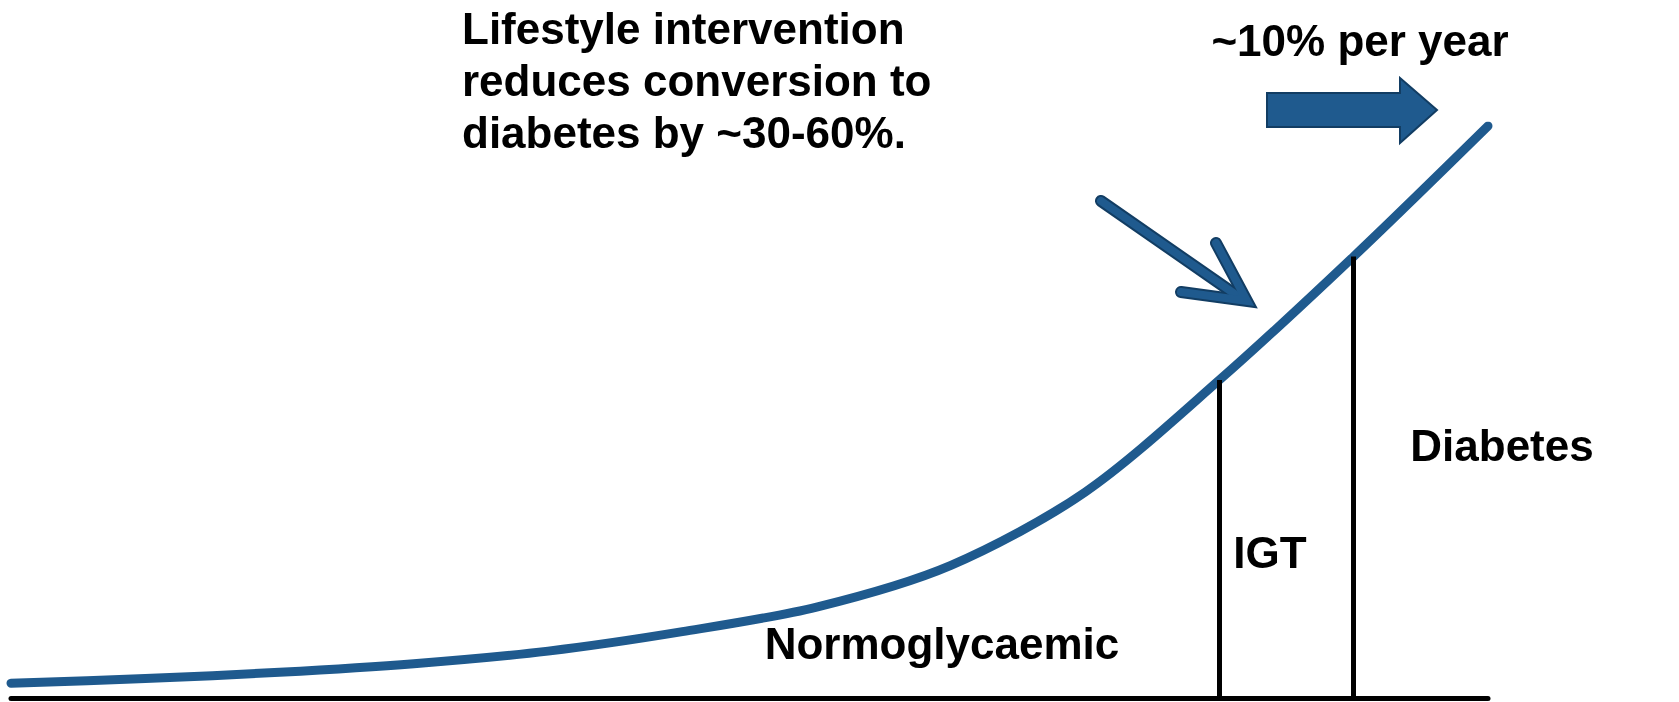  What do you see at coordinates (1360, 40) in the screenshot?
I see `text: ~10% per year` at bounding box center [1360, 40].